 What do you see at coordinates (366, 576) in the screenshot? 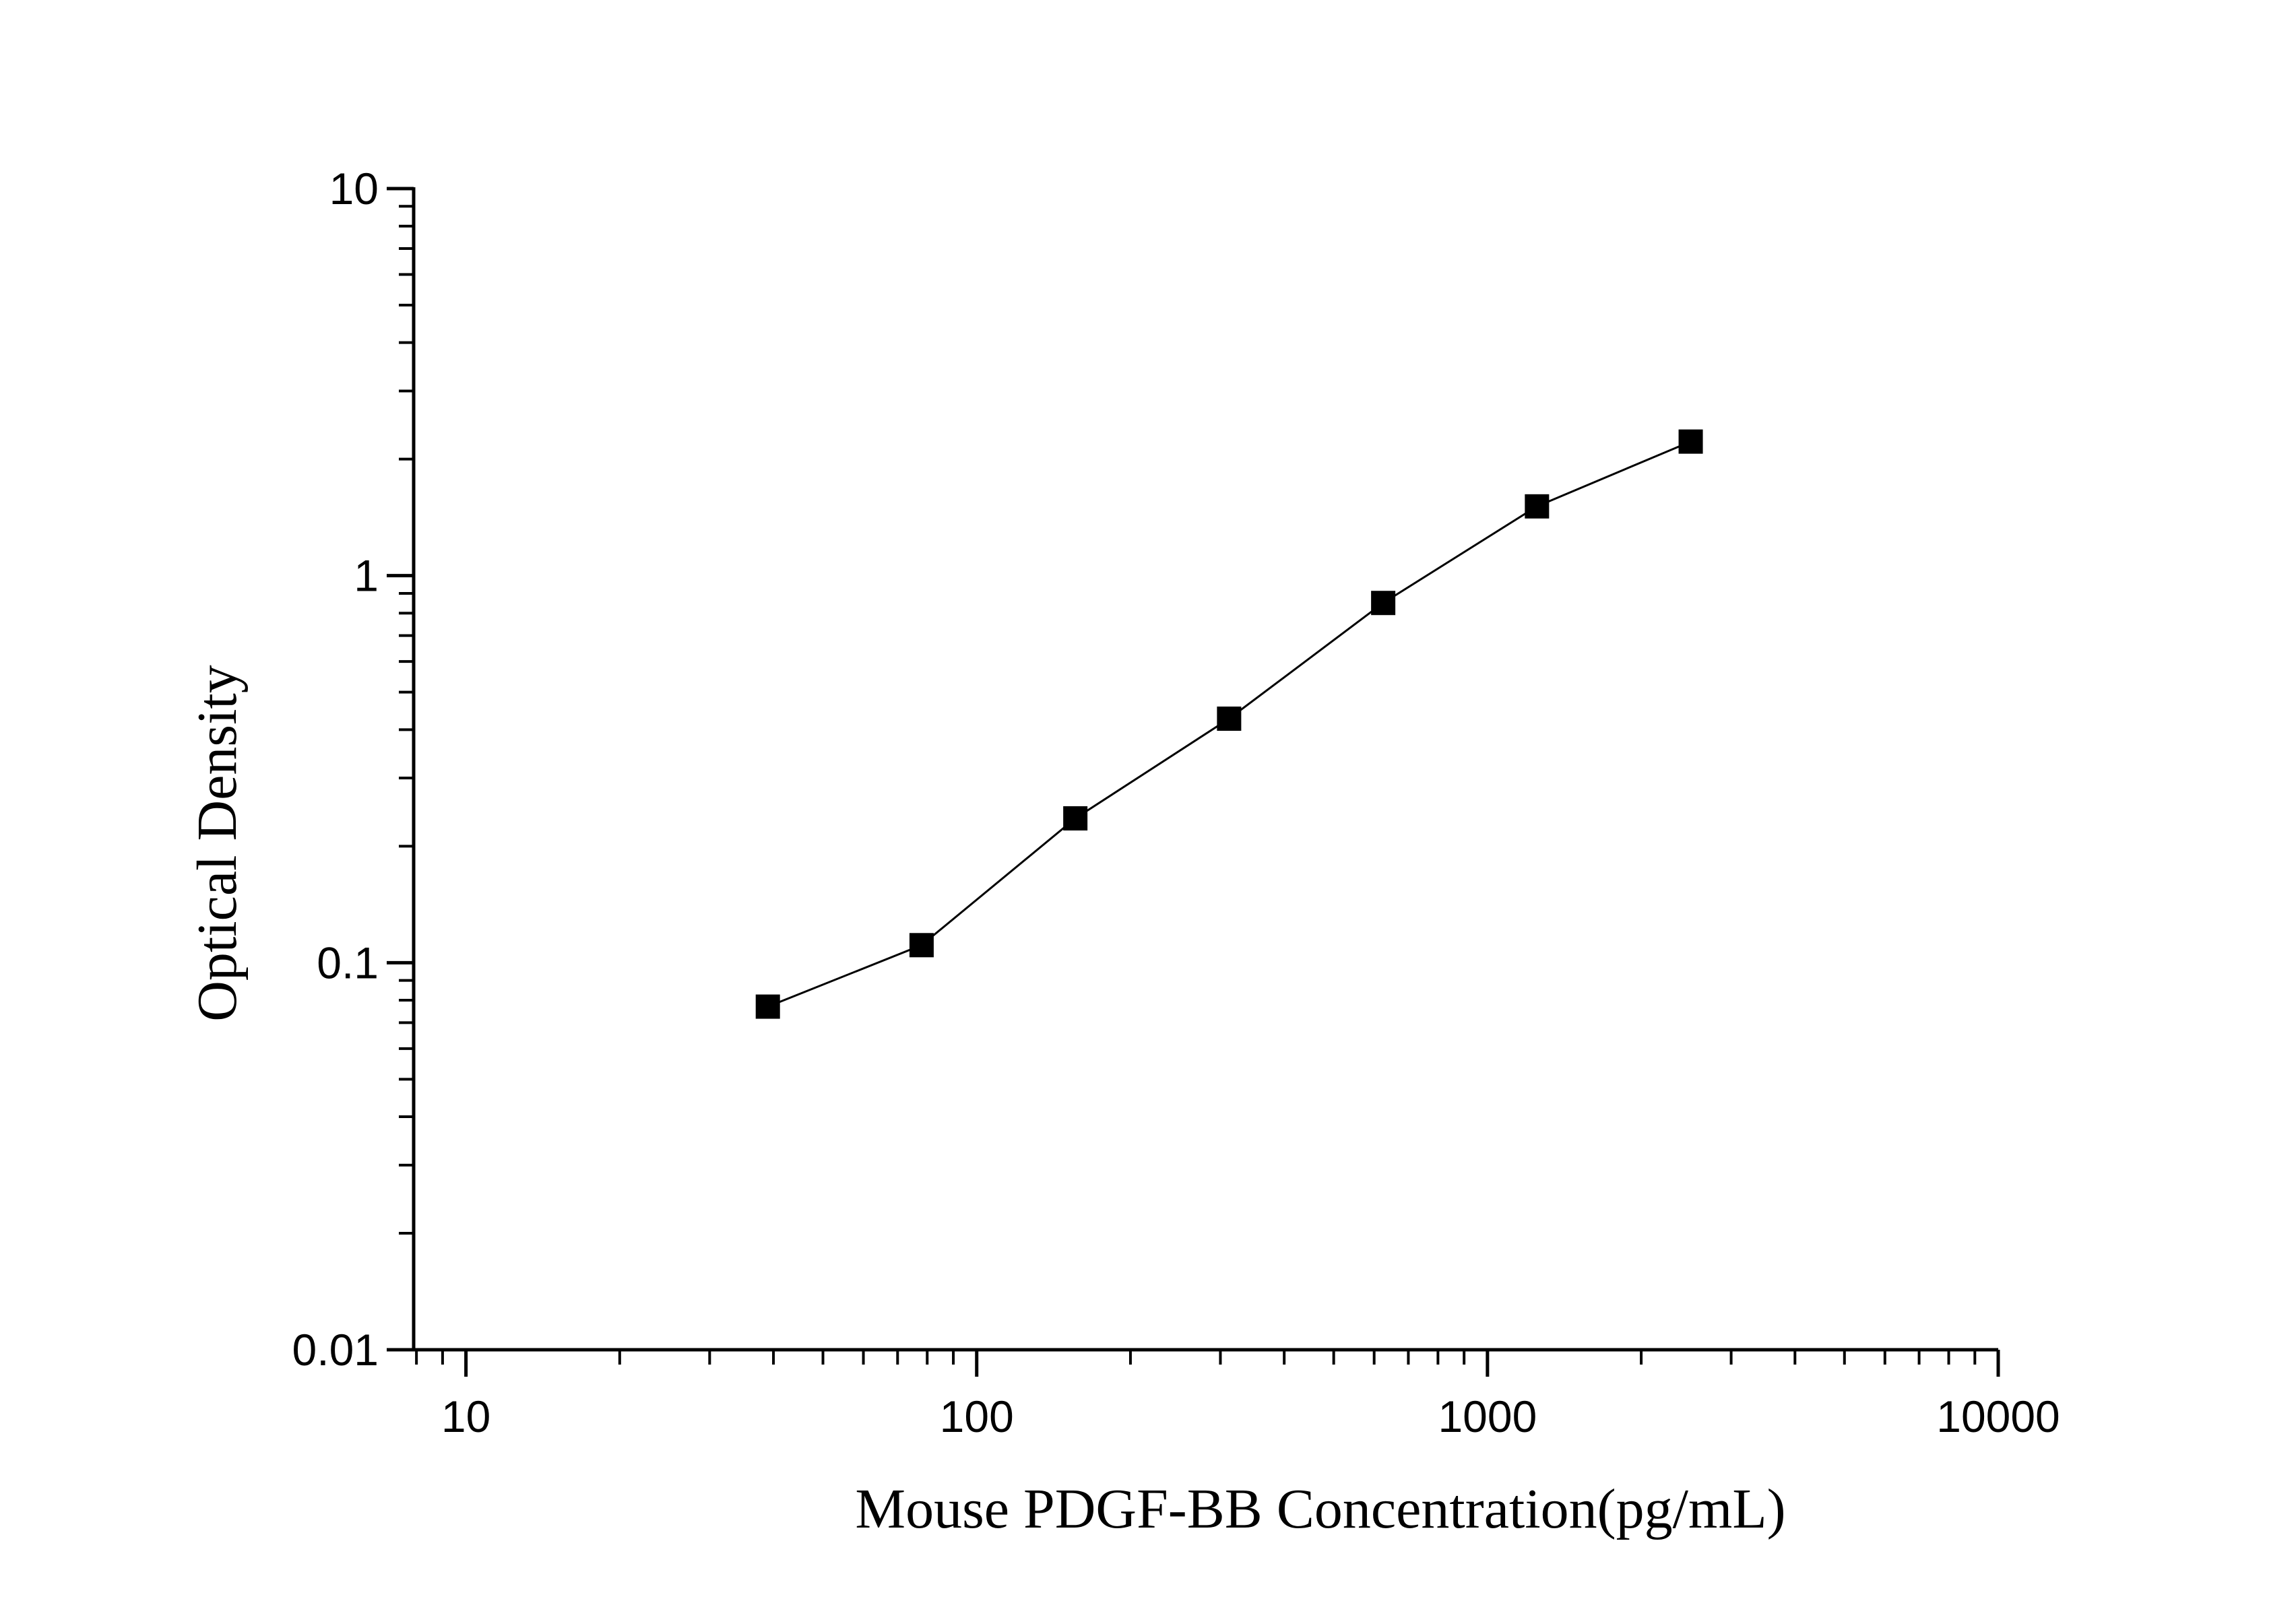
I see `y-tick-label: 1` at bounding box center [366, 576].